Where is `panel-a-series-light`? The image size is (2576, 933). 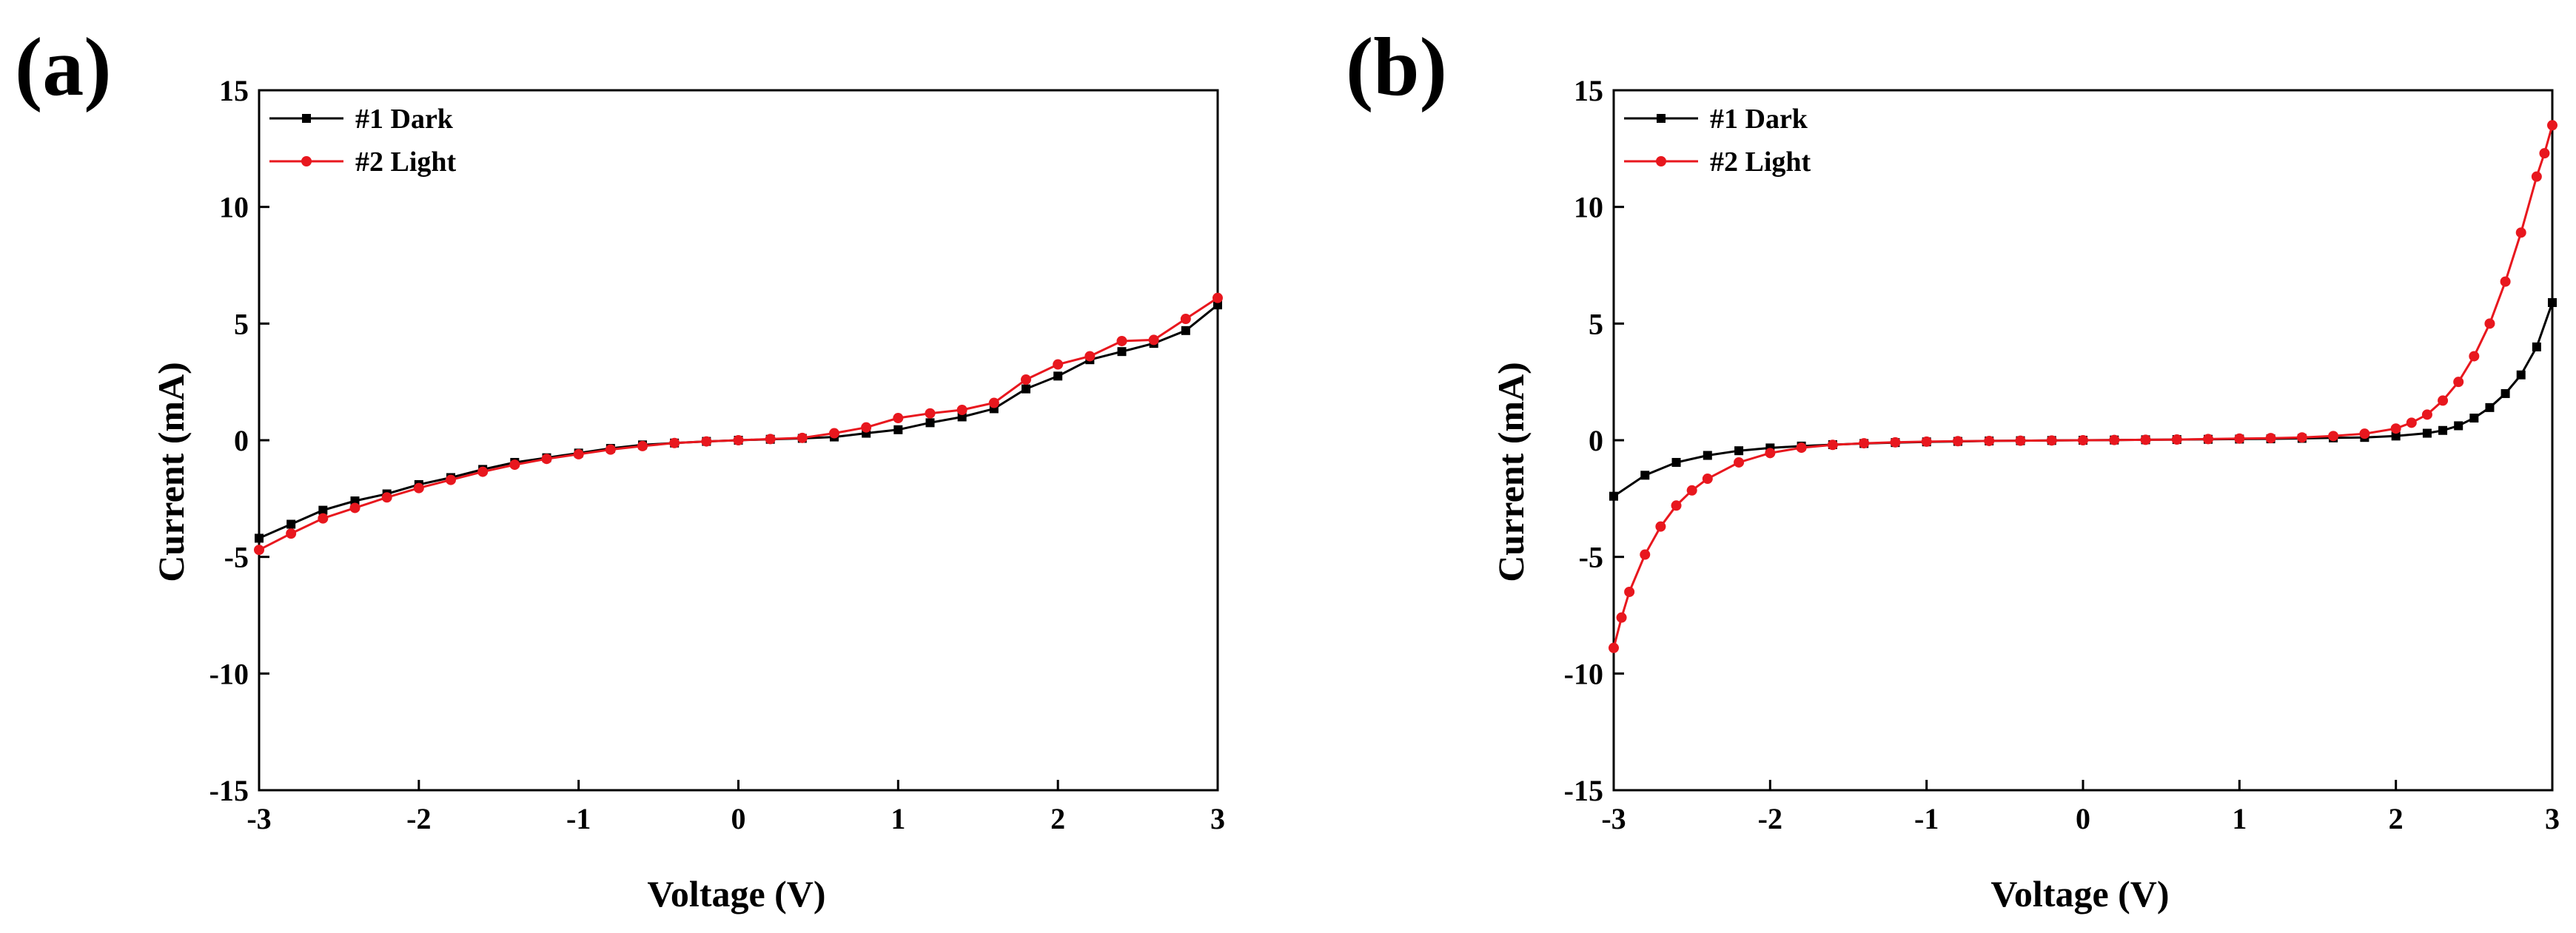 panel-a-series-light is located at coordinates (738, 424).